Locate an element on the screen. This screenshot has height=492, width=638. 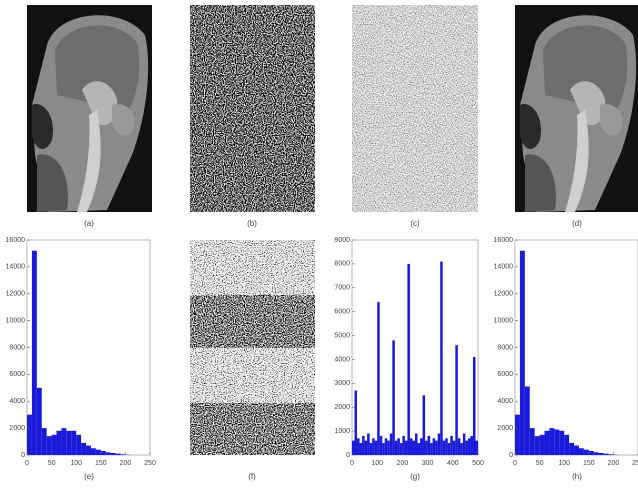
y-tick-label: 1000 is located at coordinates (342, 431).